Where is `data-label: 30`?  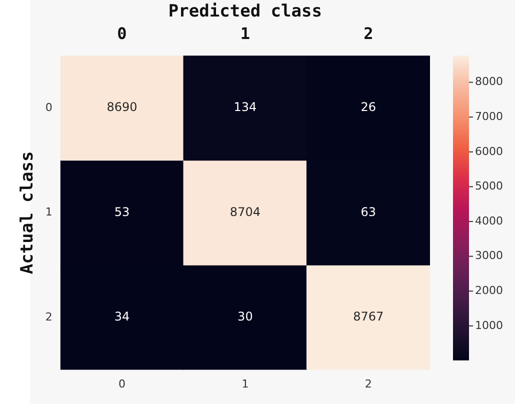 data-label: 30 is located at coordinates (245, 317).